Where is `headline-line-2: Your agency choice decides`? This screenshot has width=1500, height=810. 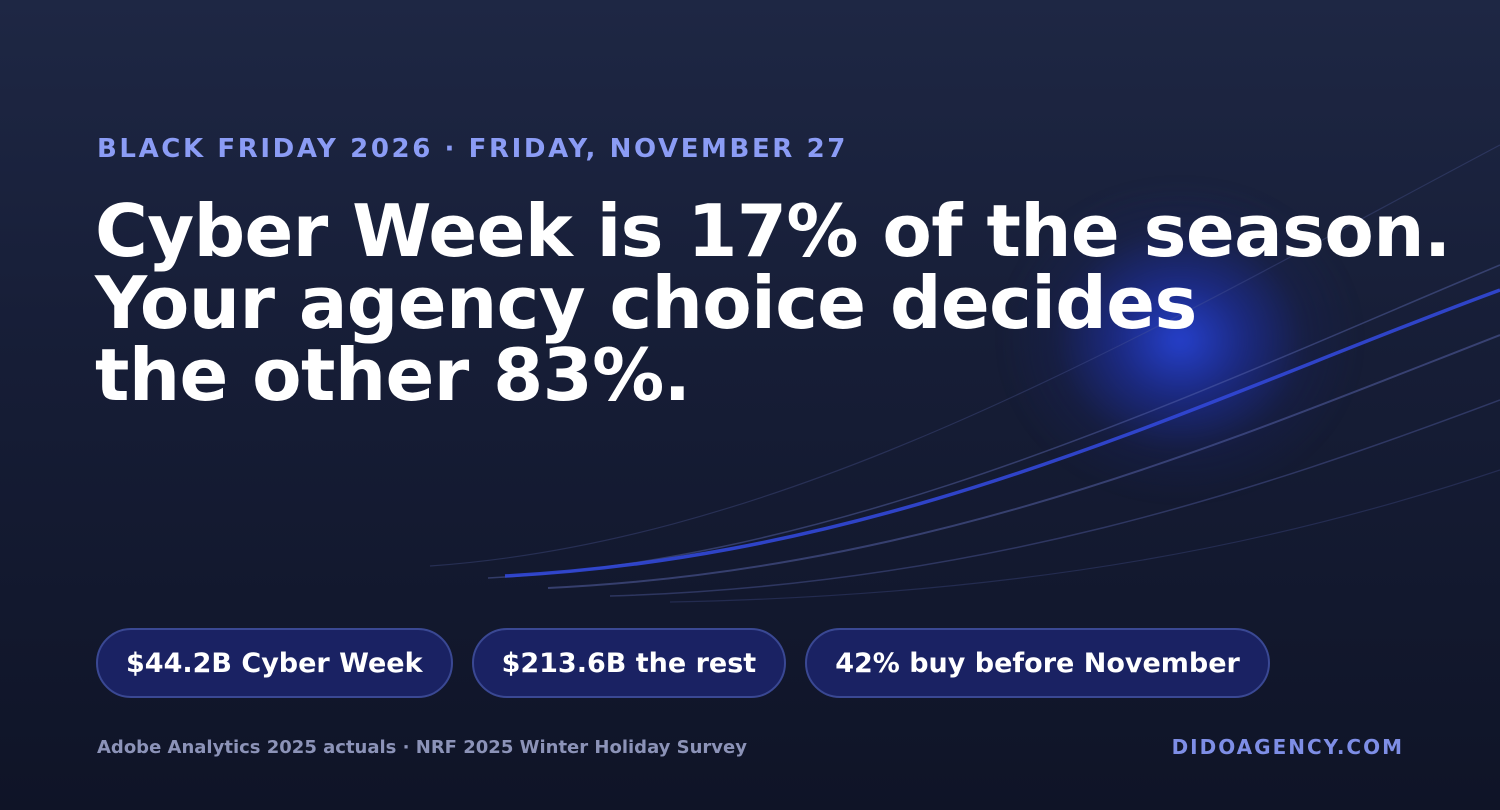 headline-line-2: Your agency choice decides is located at coordinates (646, 303).